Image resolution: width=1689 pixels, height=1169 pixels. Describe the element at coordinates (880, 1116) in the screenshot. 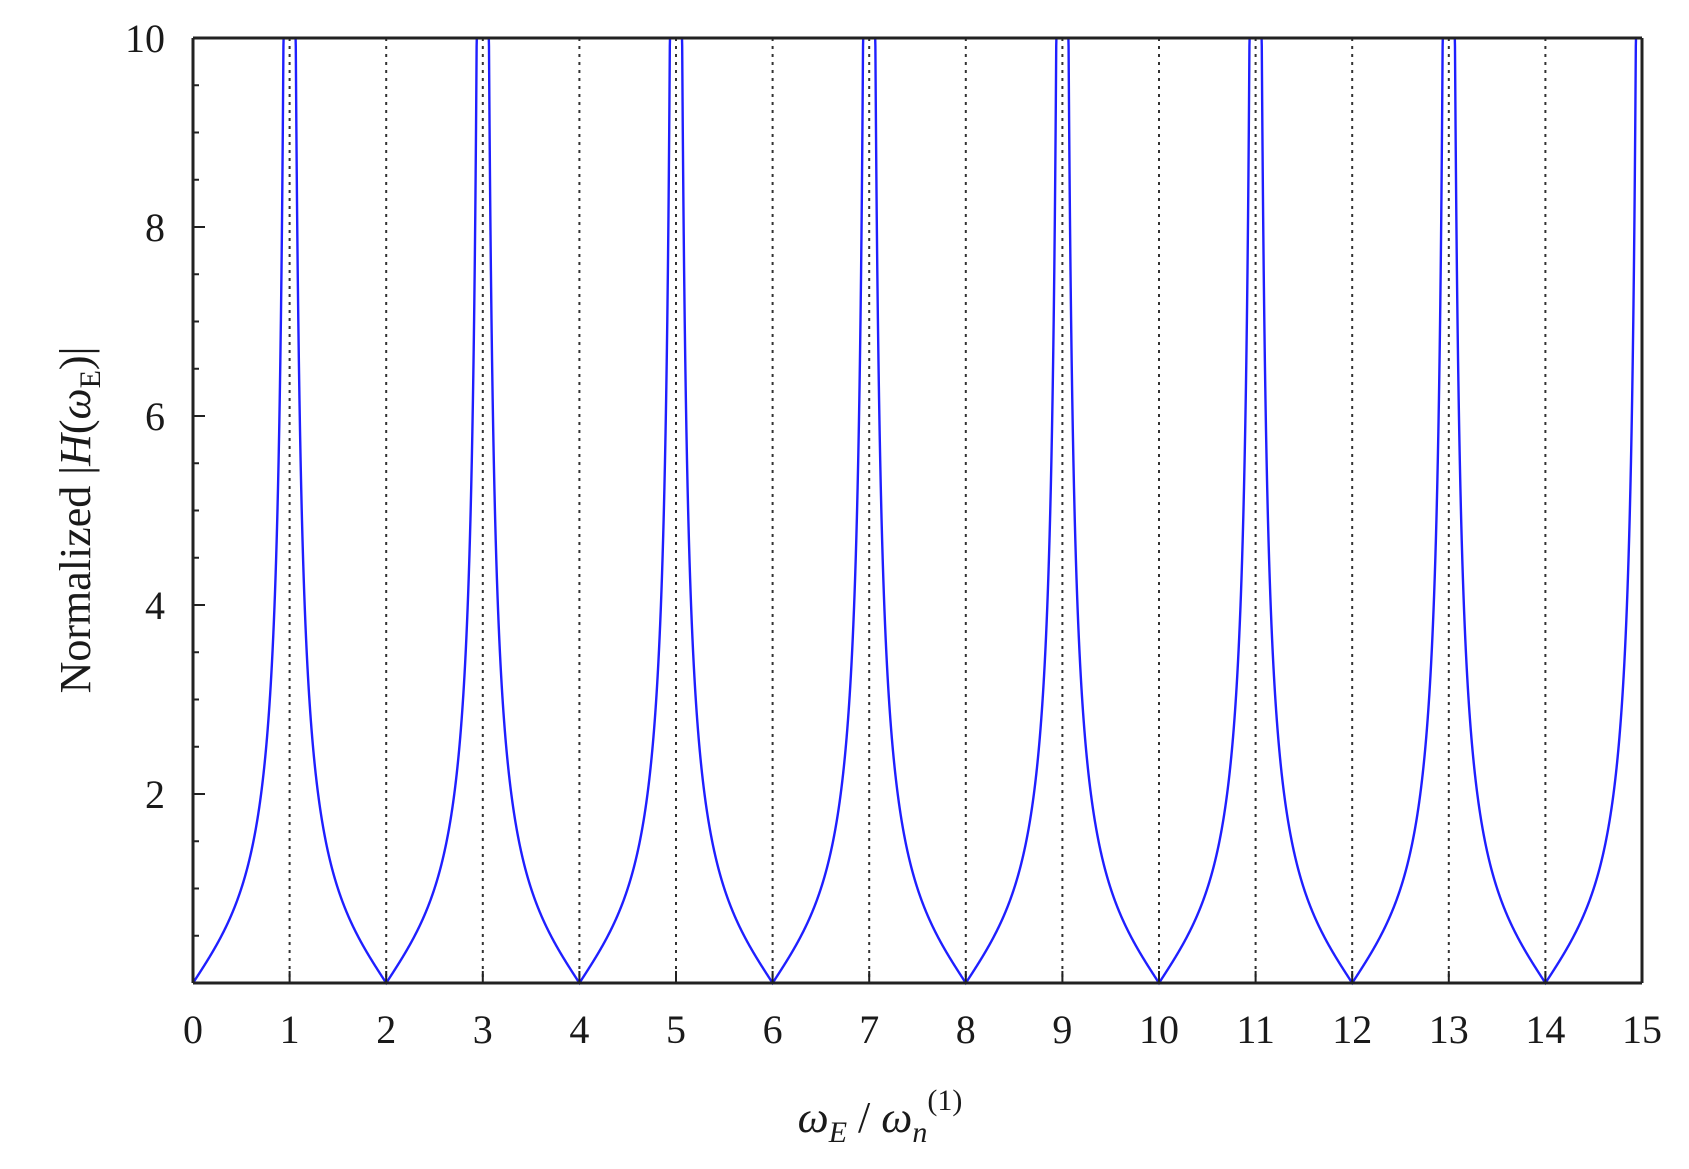

I see `x-axis-title: ωE / ωn(1)` at that location.